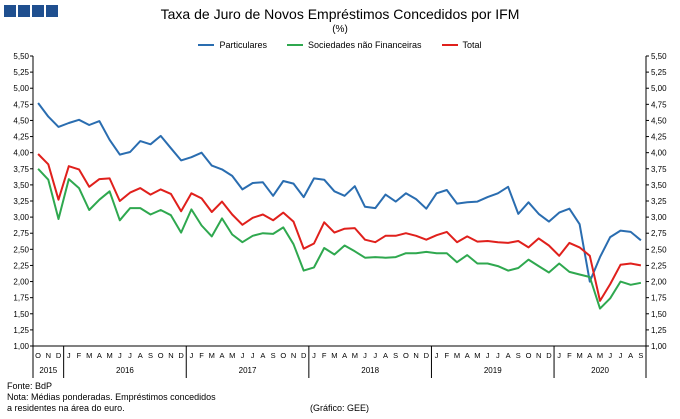 This screenshot has height=419, width=680. What do you see at coordinates (21, 56) in the screenshot?
I see `y-tick-label-left: 5,50` at bounding box center [21, 56].